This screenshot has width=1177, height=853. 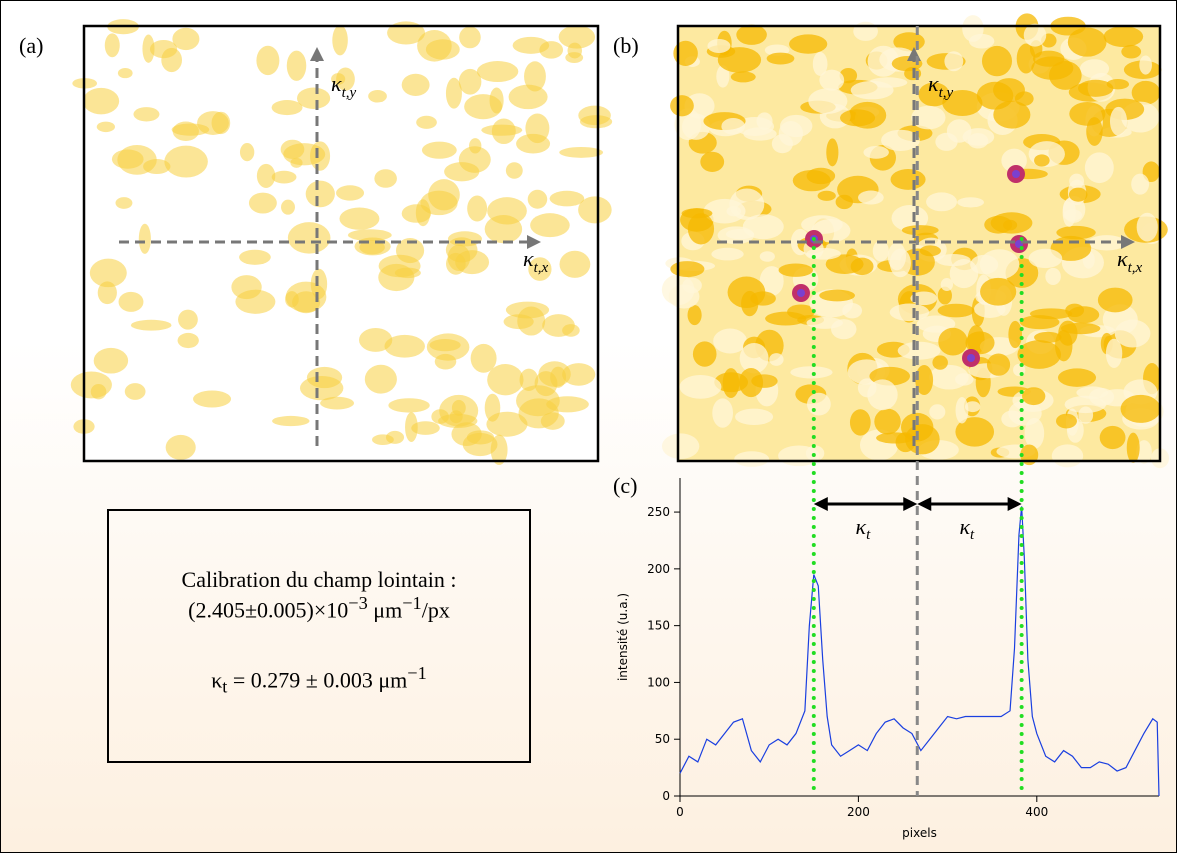 What do you see at coordinates (946, 93) in the screenshot?
I see `sub: t,y` at bounding box center [946, 93].